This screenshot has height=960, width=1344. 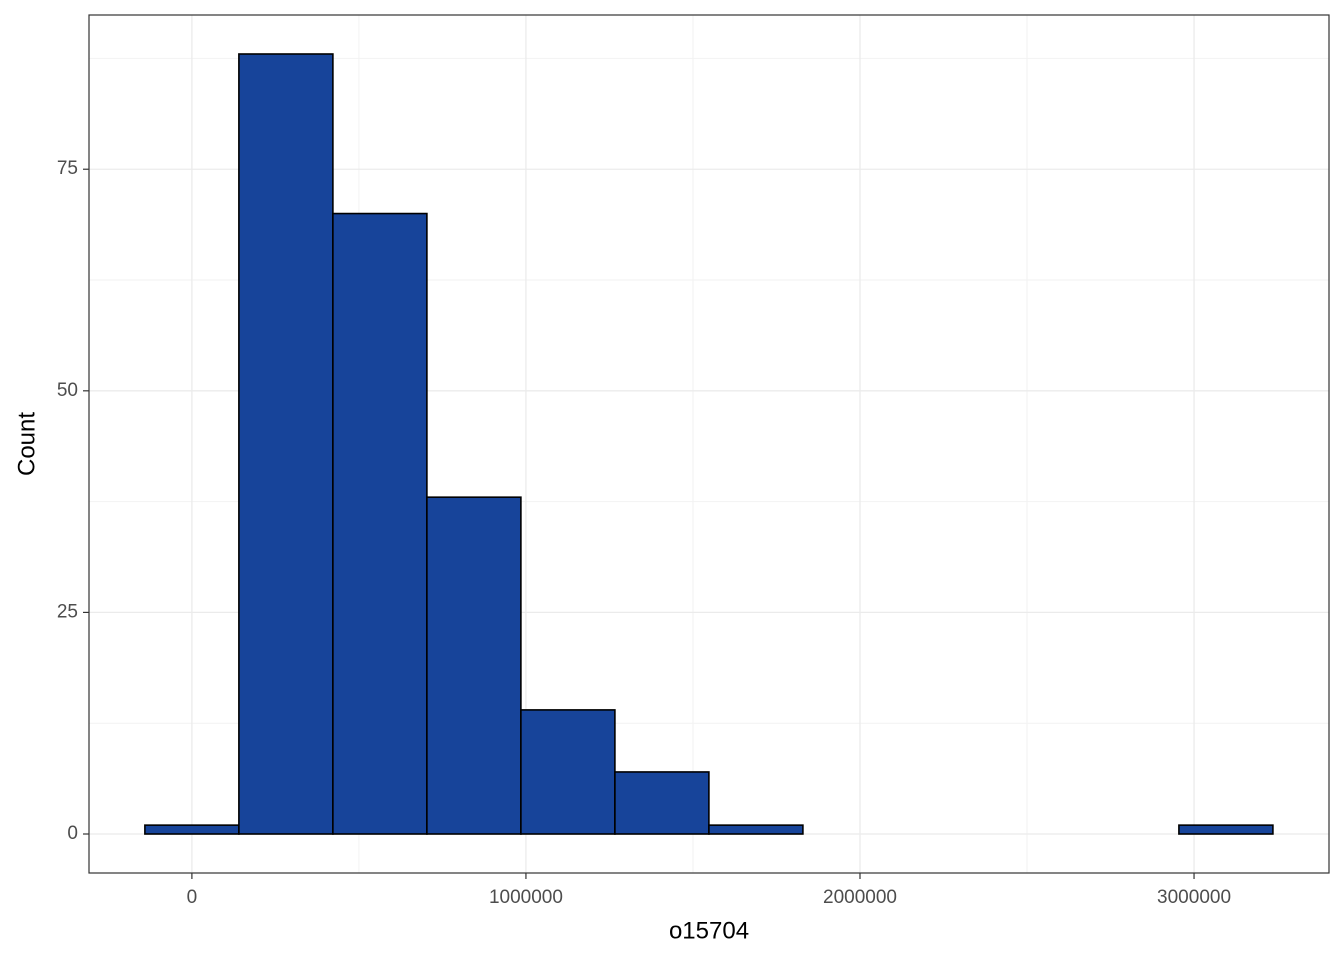 What do you see at coordinates (526, 897) in the screenshot?
I see `x-tick-label: 1000000` at bounding box center [526, 897].